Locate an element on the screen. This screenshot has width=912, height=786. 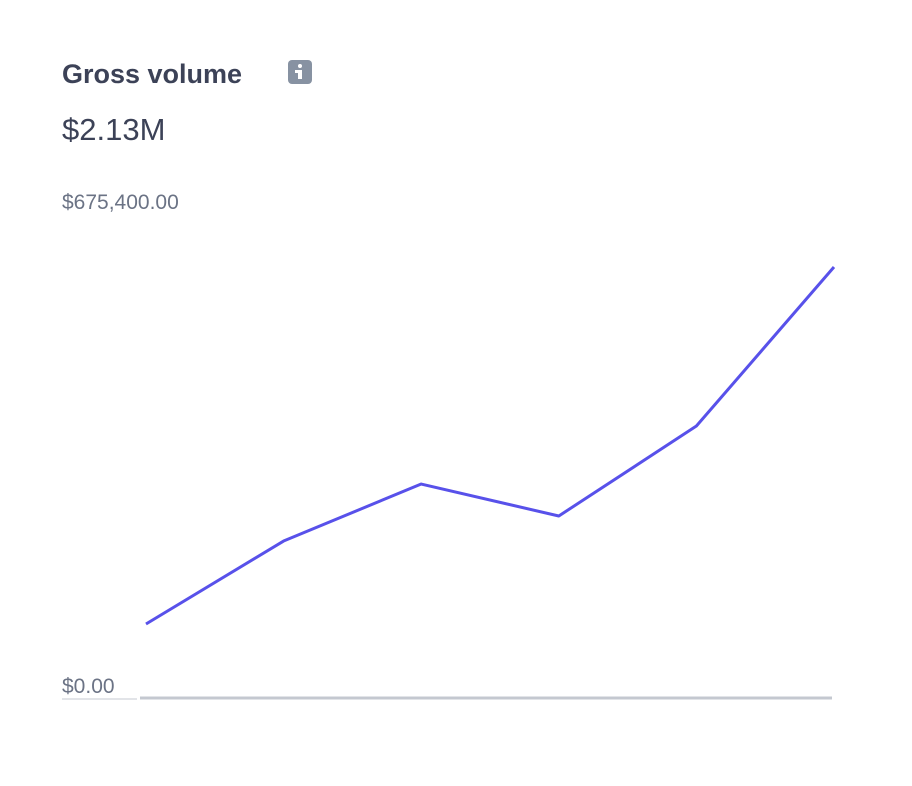
info-icon is located at coordinates (300, 72).